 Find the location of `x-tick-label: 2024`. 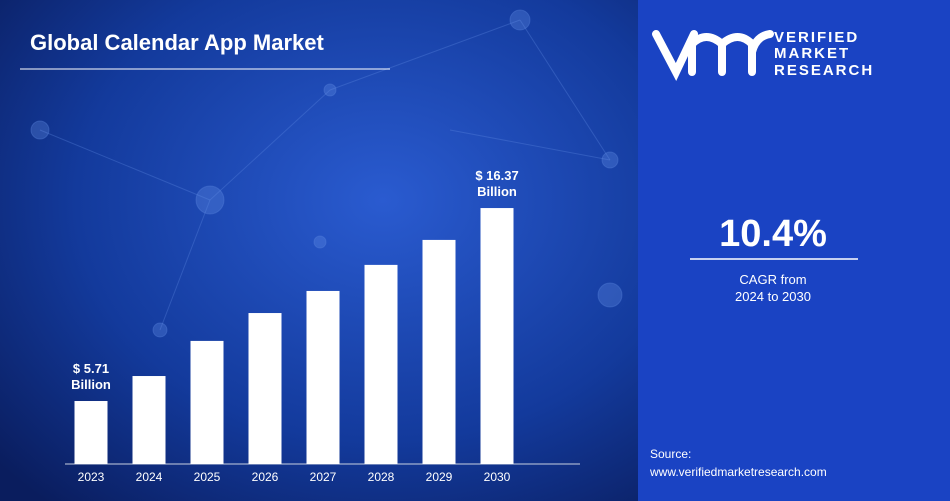

x-tick-label: 2024 is located at coordinates (149, 477).